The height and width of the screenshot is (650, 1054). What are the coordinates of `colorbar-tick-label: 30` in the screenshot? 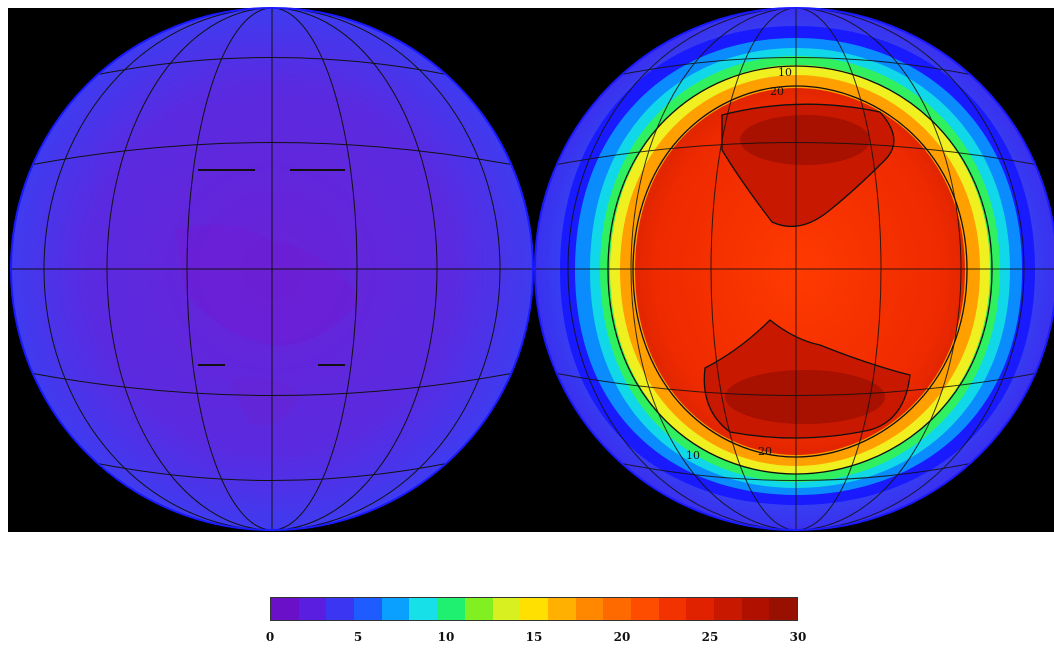 It's located at (798, 637).